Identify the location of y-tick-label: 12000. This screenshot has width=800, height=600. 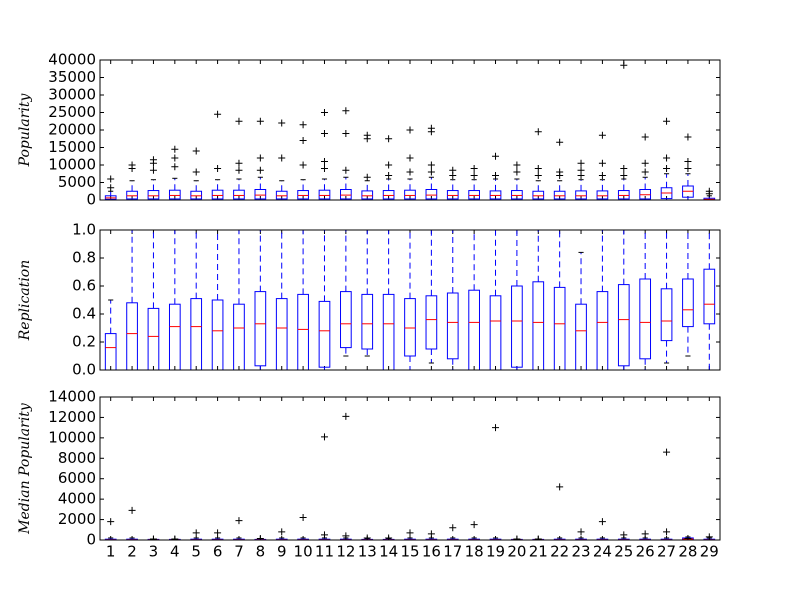
(72, 417).